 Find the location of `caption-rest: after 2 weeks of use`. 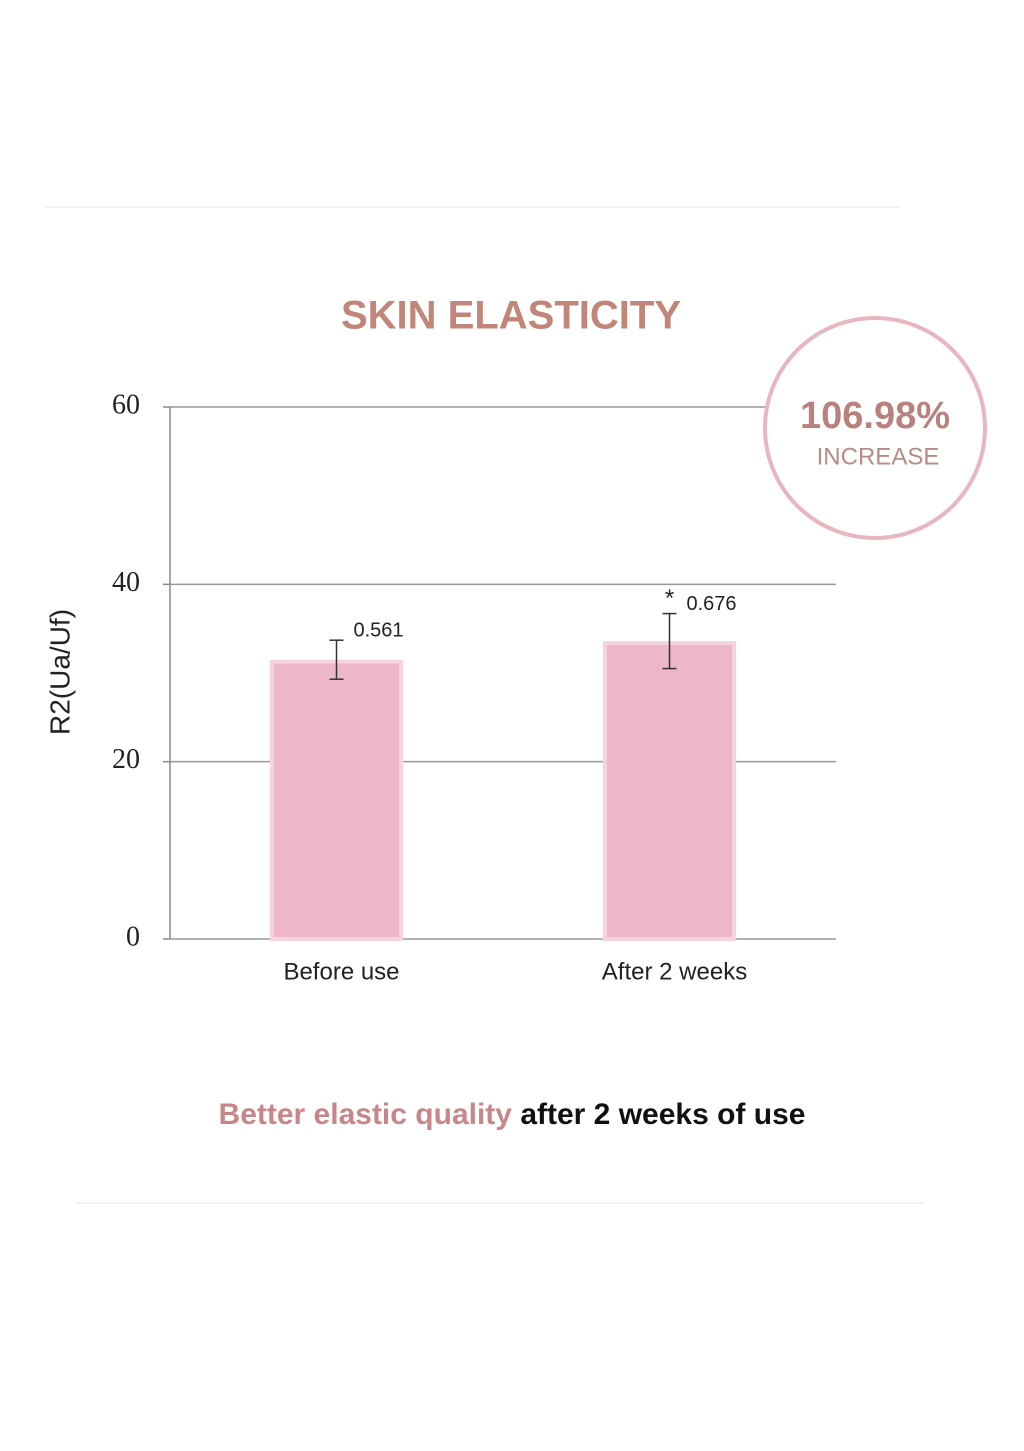

caption-rest: after 2 weeks of use is located at coordinates (662, 1114).